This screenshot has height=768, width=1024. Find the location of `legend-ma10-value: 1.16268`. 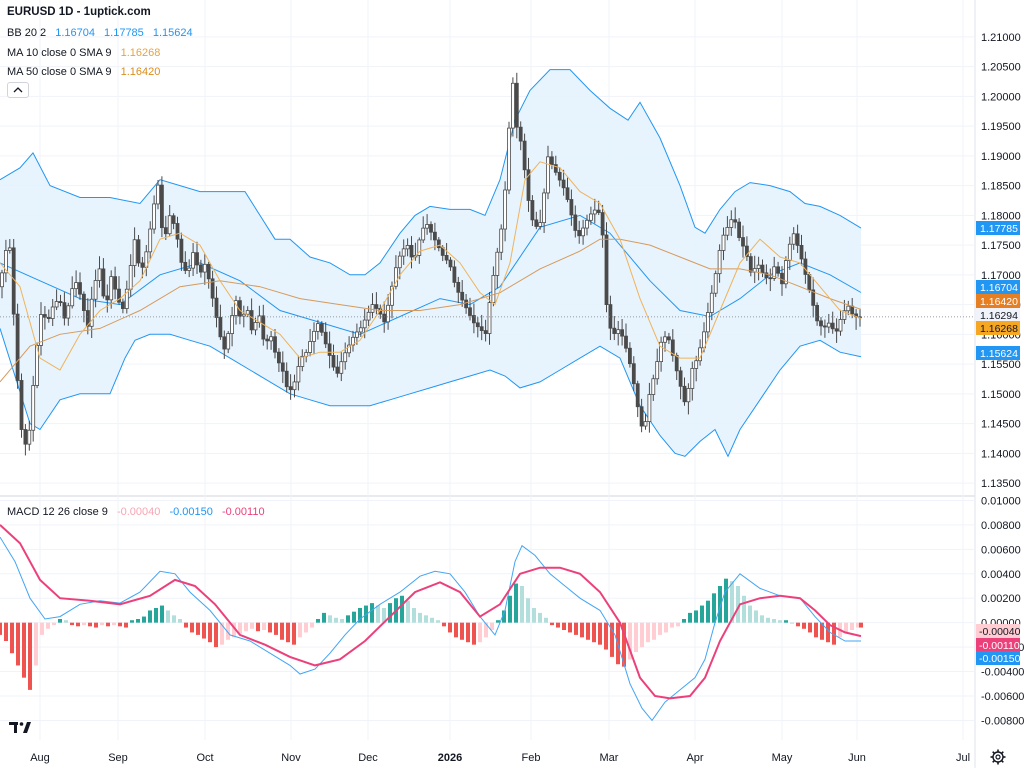

legend-ma10-value: 1.16268 is located at coordinates (140, 53).